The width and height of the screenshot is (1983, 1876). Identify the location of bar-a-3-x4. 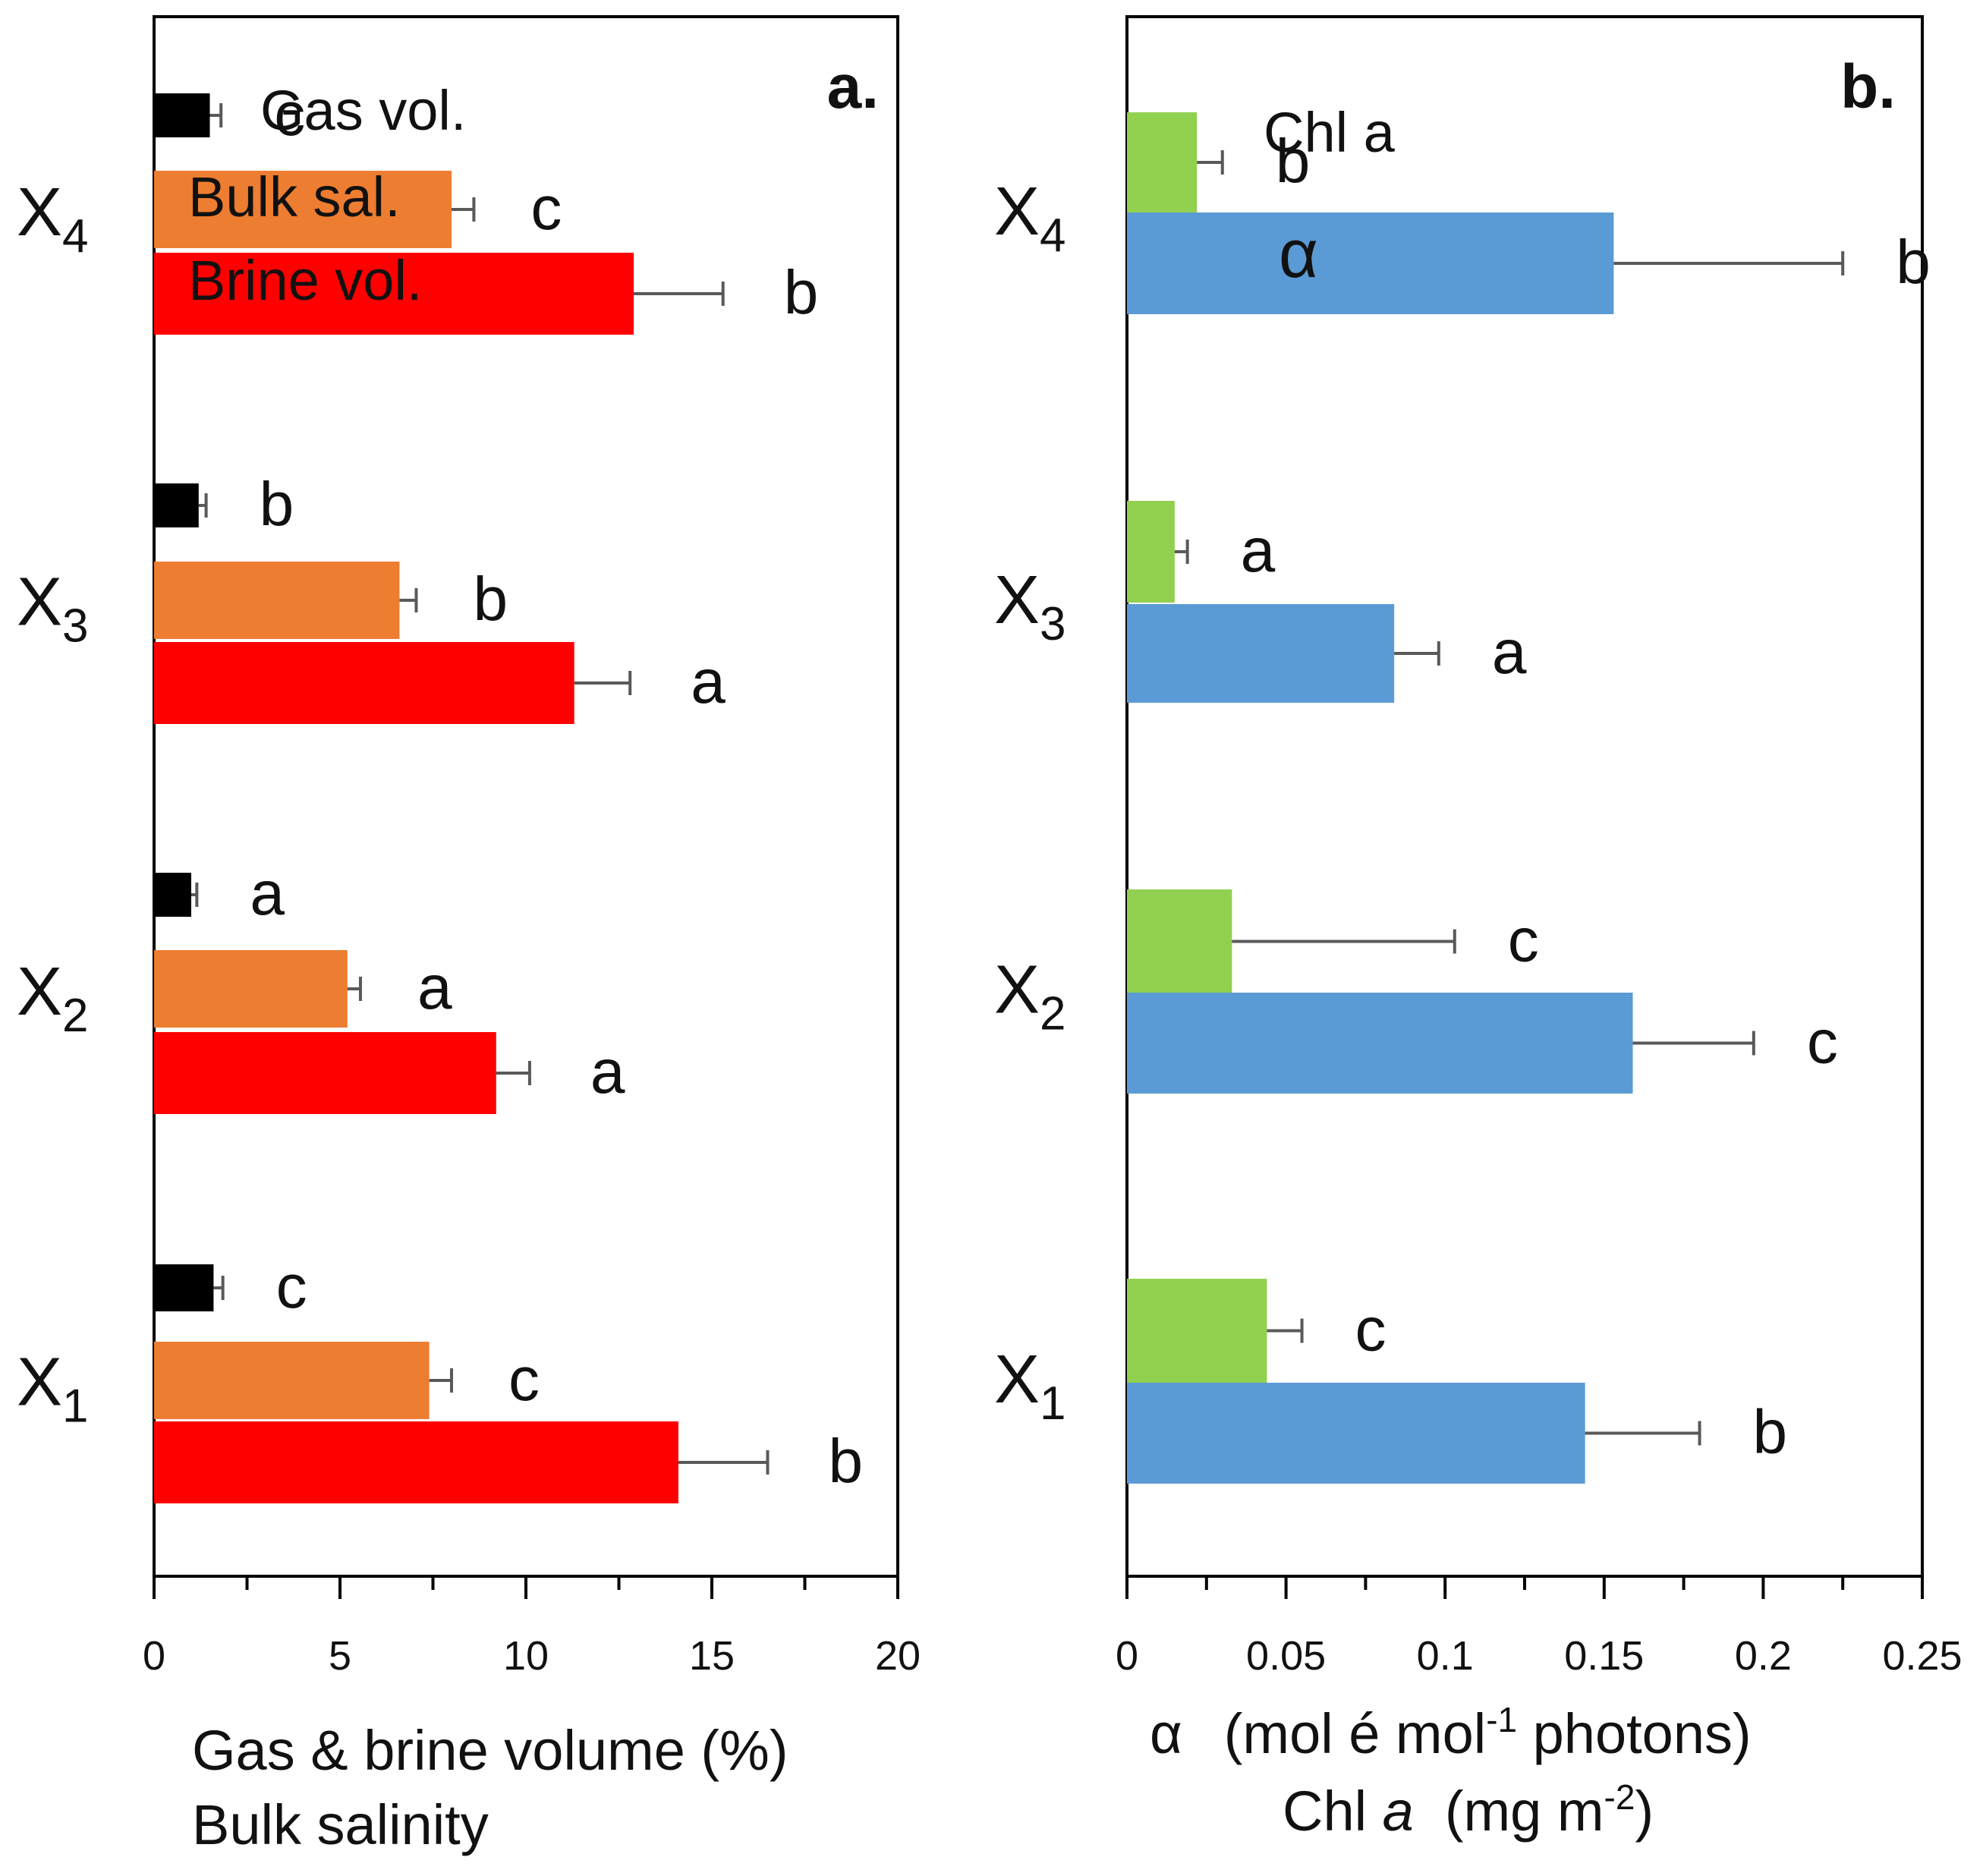
(394, 294).